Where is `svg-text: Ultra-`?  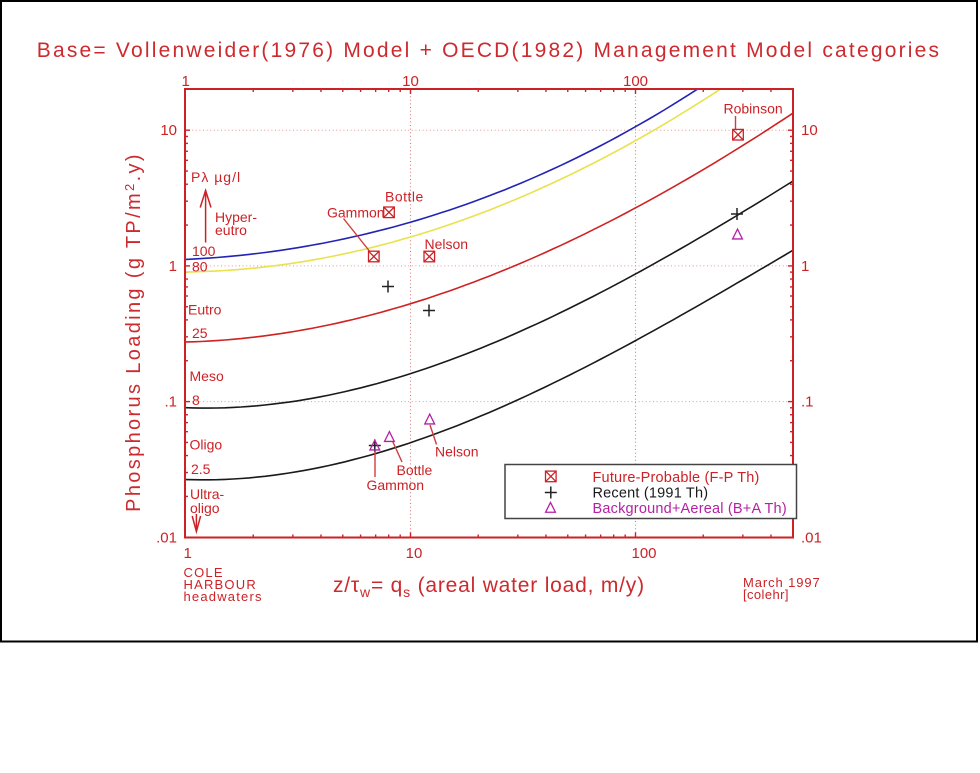
svg-text: Ultra- is located at coordinates (207, 494).